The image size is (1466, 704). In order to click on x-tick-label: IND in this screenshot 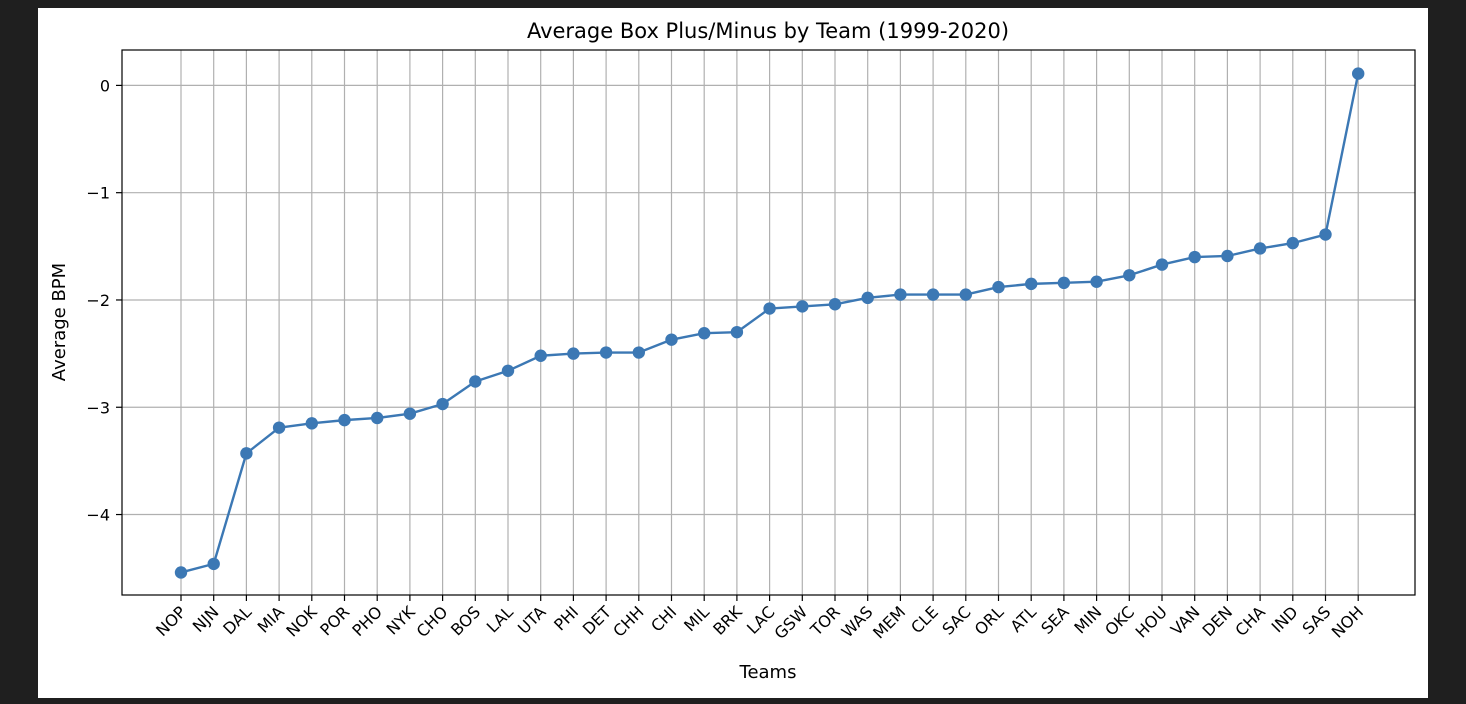, I will do `click(1285, 619)`.